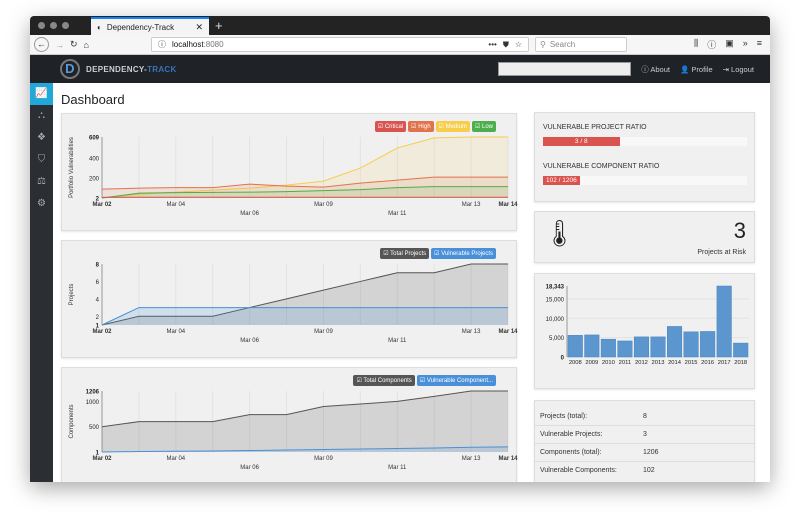 The height and width of the screenshot is (525, 800). Describe the element at coordinates (712, 45) in the screenshot. I see `extension-icon: ⓘ` at that location.